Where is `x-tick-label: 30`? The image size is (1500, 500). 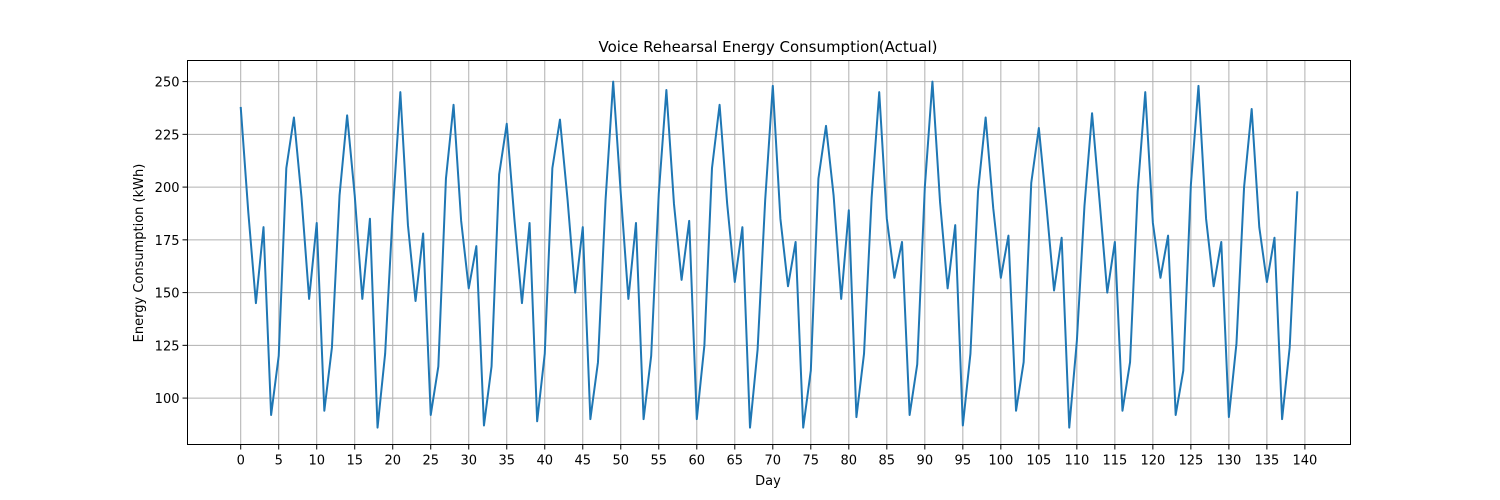 x-tick-label: 30 is located at coordinates (468, 461).